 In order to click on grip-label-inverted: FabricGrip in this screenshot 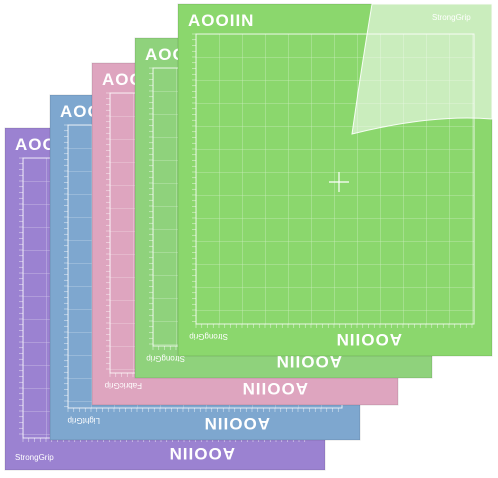, I will do `click(123, 385)`.